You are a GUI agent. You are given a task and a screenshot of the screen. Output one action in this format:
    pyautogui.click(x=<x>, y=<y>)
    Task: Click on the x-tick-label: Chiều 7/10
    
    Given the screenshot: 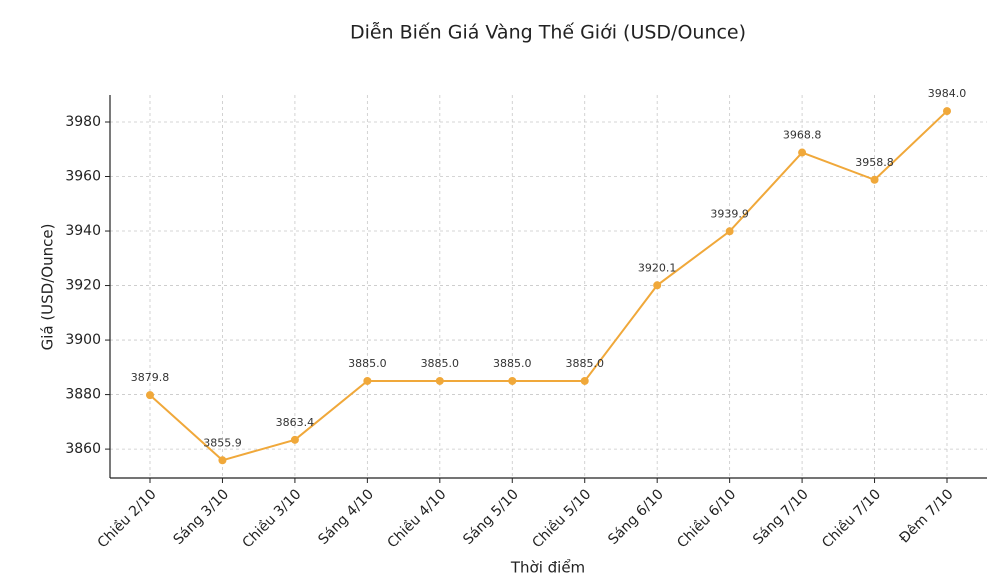 What is the action you would take?
    pyautogui.click(x=851, y=519)
    